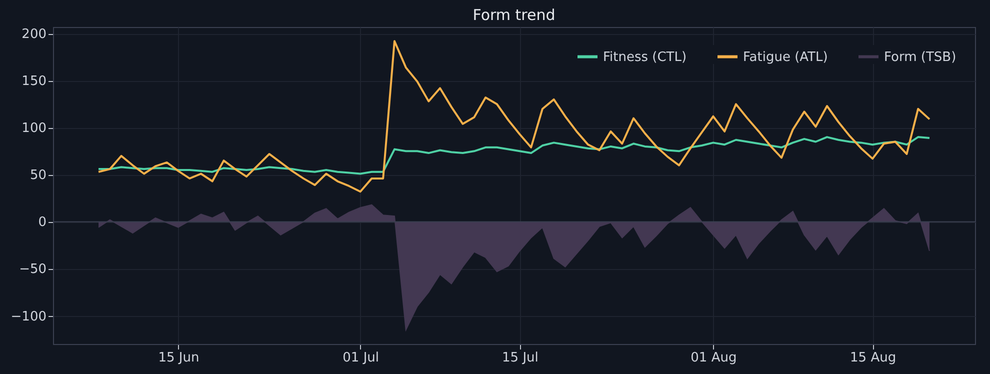  Describe the element at coordinates (42, 222) in the screenshot. I see `y-tick-label: 0` at that location.